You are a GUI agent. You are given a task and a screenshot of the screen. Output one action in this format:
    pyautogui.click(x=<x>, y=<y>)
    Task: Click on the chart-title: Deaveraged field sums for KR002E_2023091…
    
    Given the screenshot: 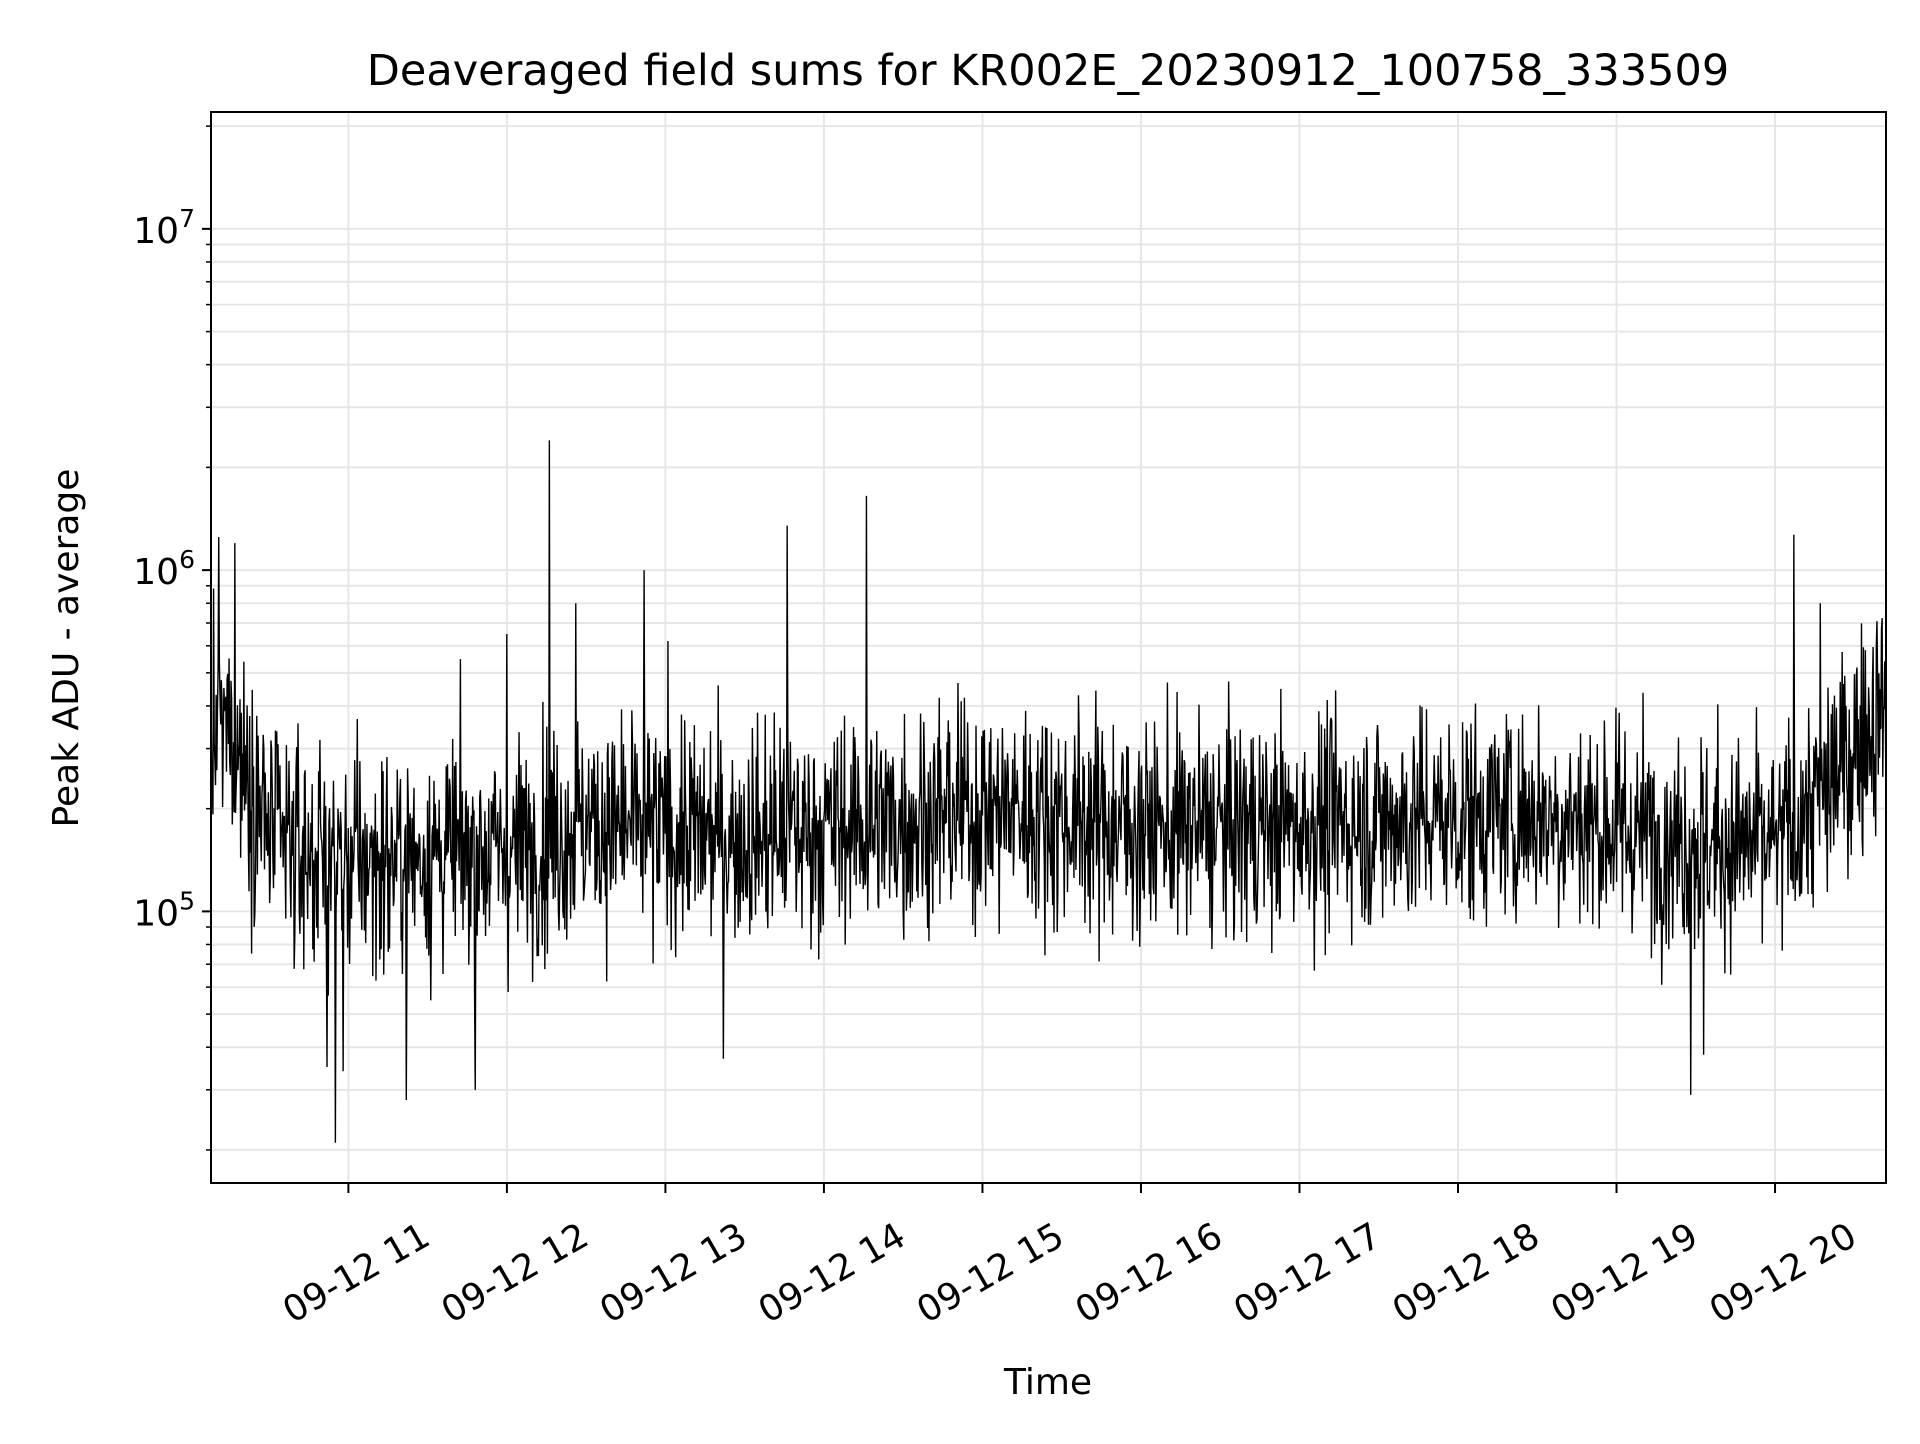 What is the action you would take?
    pyautogui.click(x=1048, y=71)
    